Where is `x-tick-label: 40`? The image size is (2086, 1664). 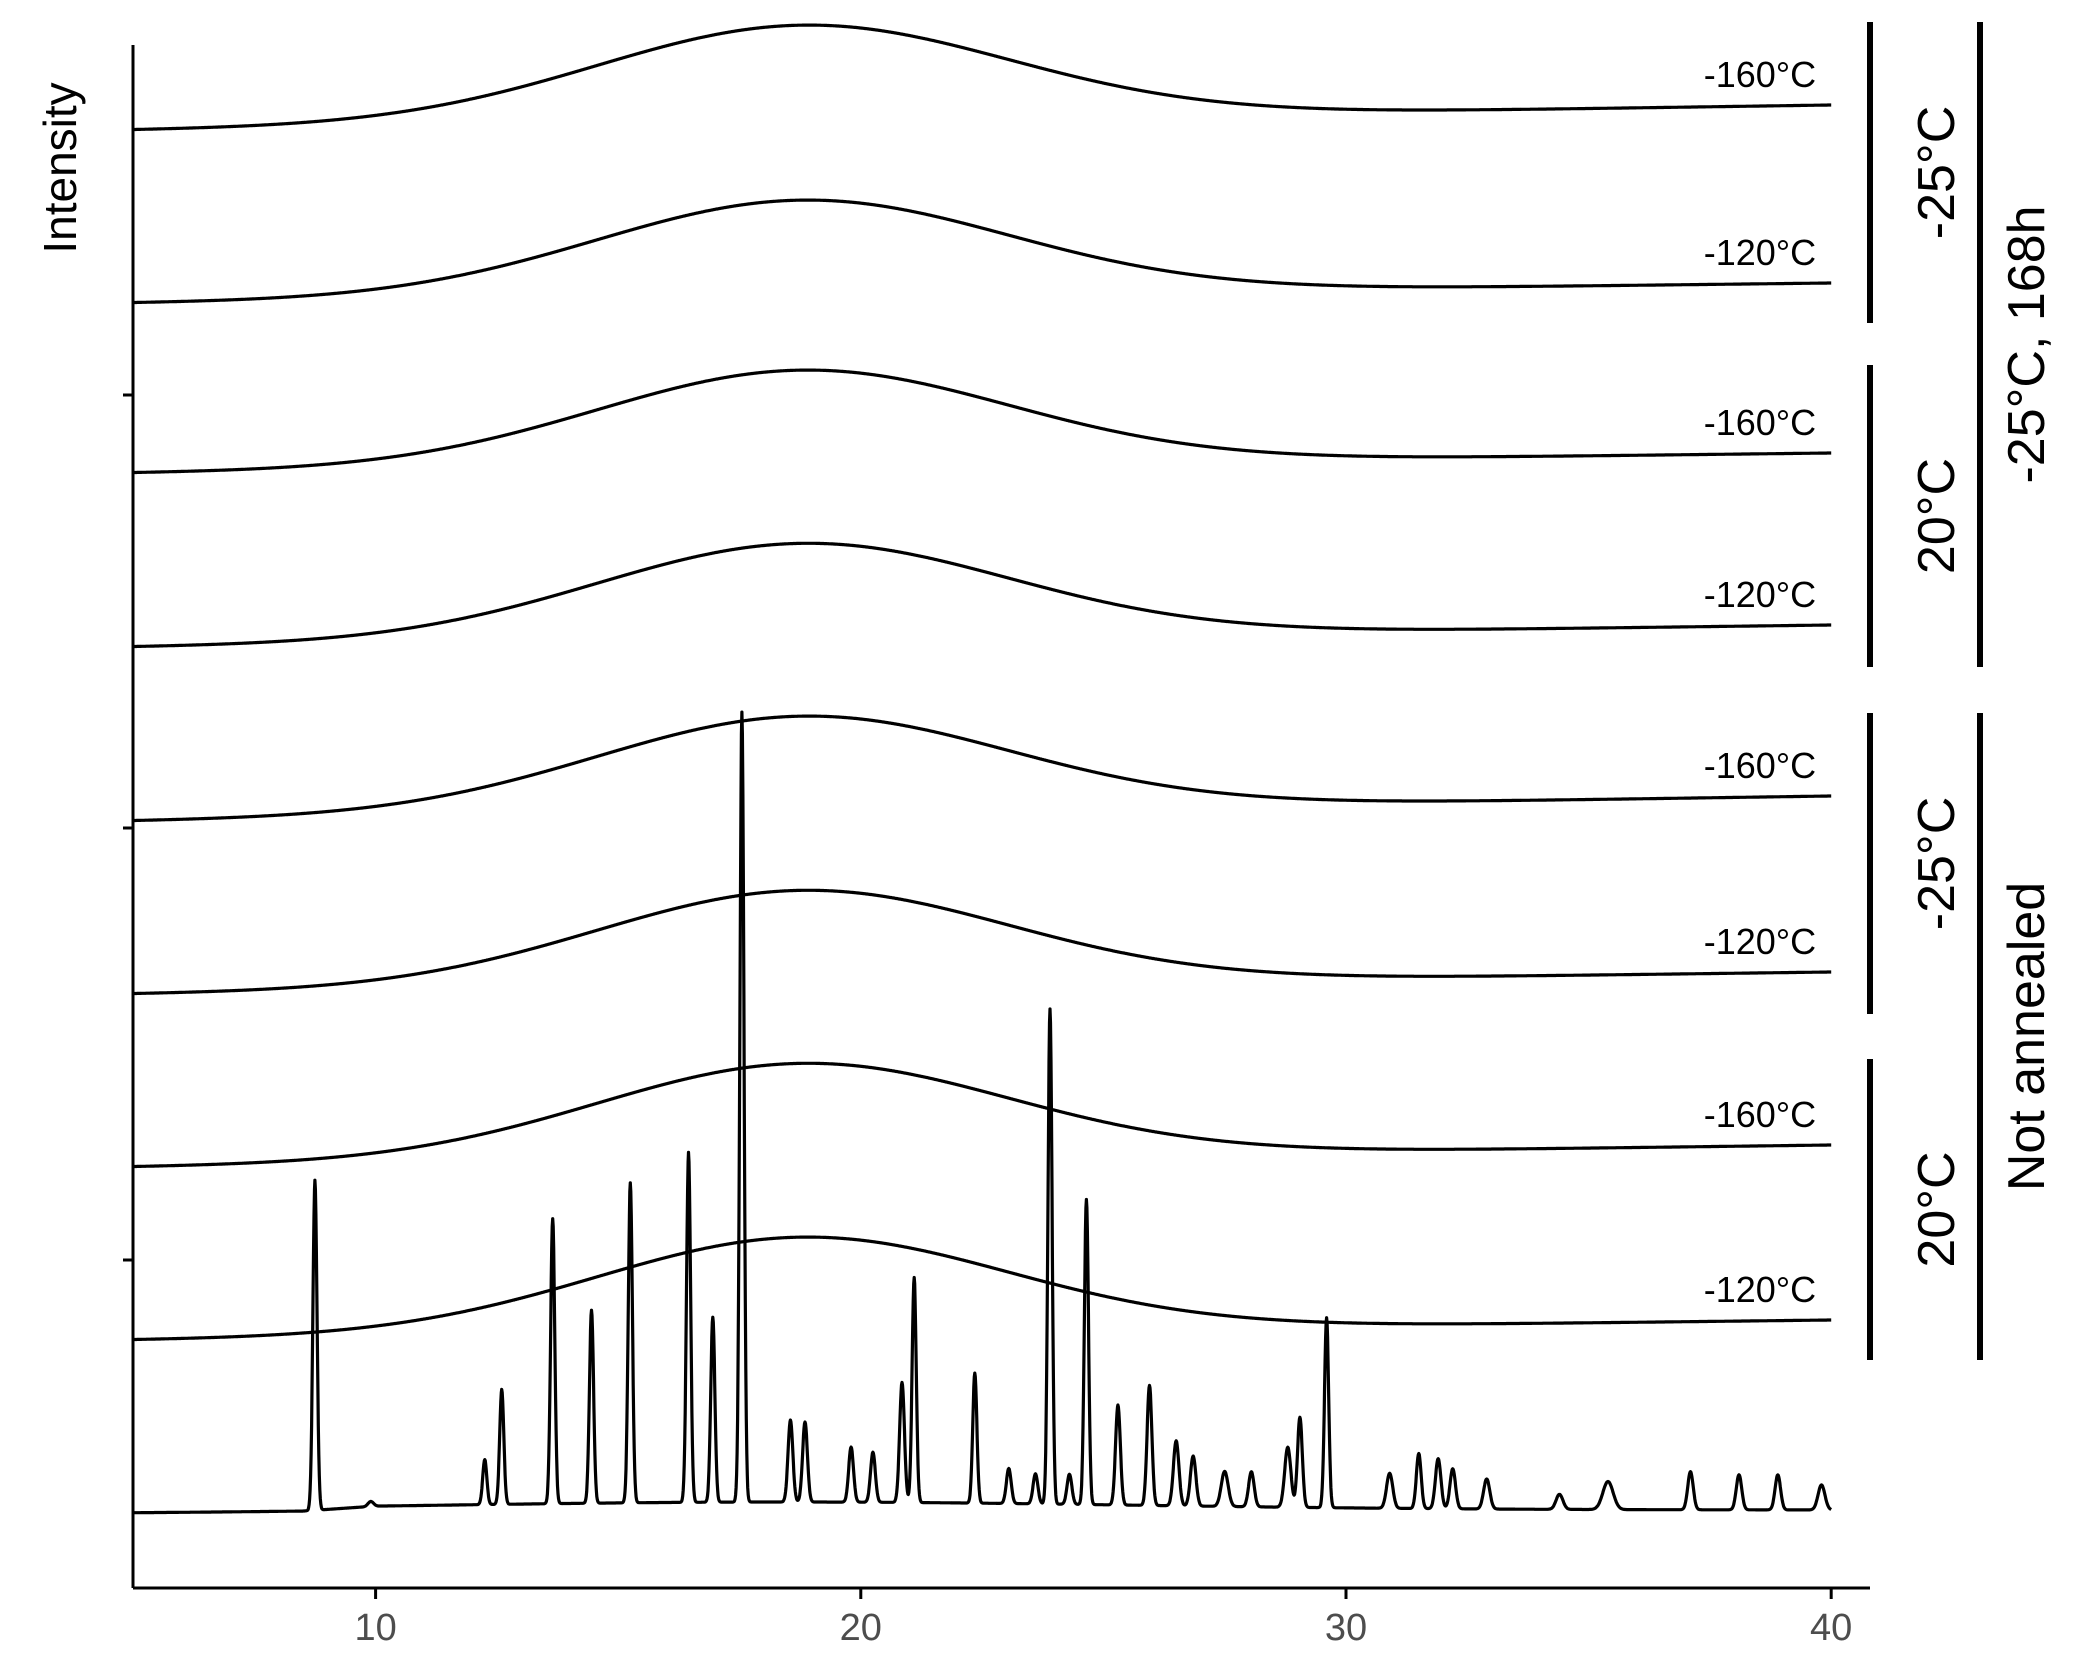 x-tick-label: 40 is located at coordinates (1831, 1628).